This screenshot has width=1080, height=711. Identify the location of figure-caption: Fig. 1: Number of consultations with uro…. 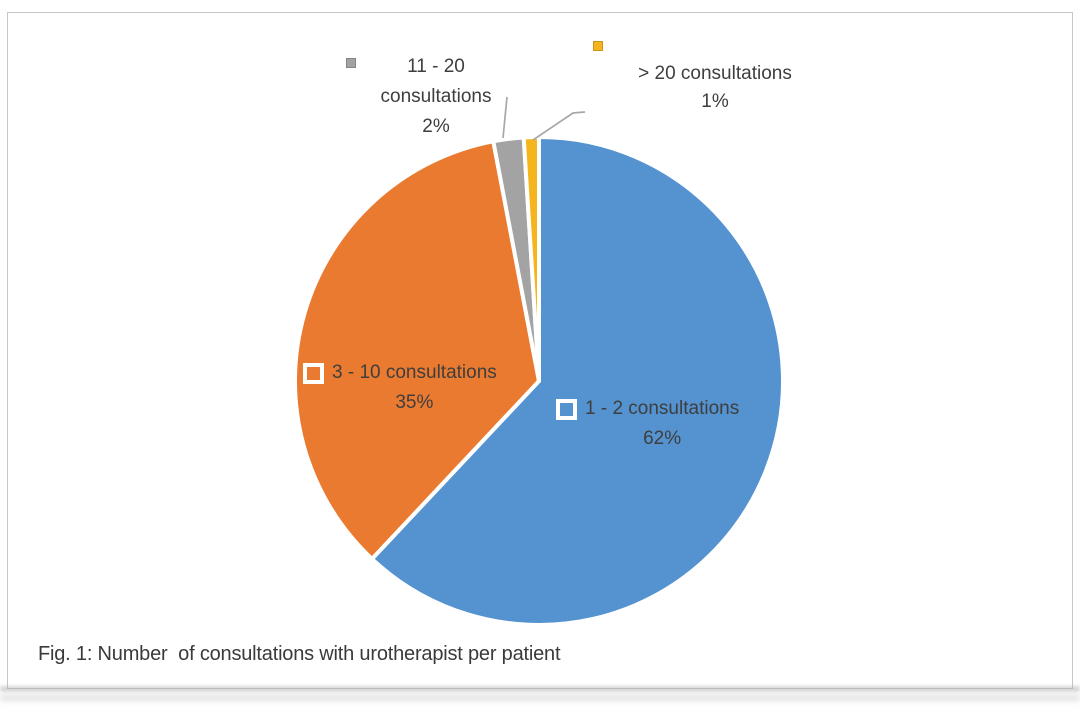
(299, 654).